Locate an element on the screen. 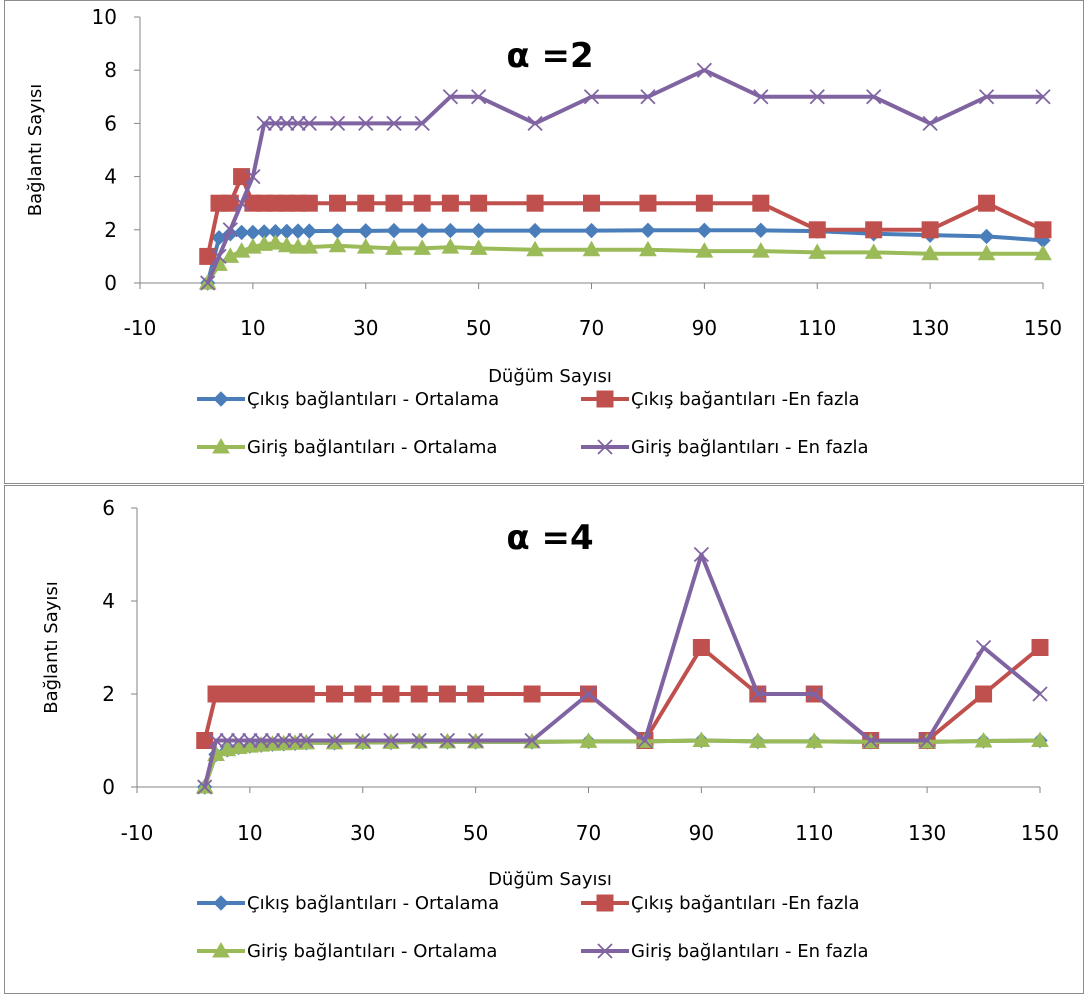 The height and width of the screenshot is (997, 1086). legend-swatch-marker is located at coordinates (605, 903).